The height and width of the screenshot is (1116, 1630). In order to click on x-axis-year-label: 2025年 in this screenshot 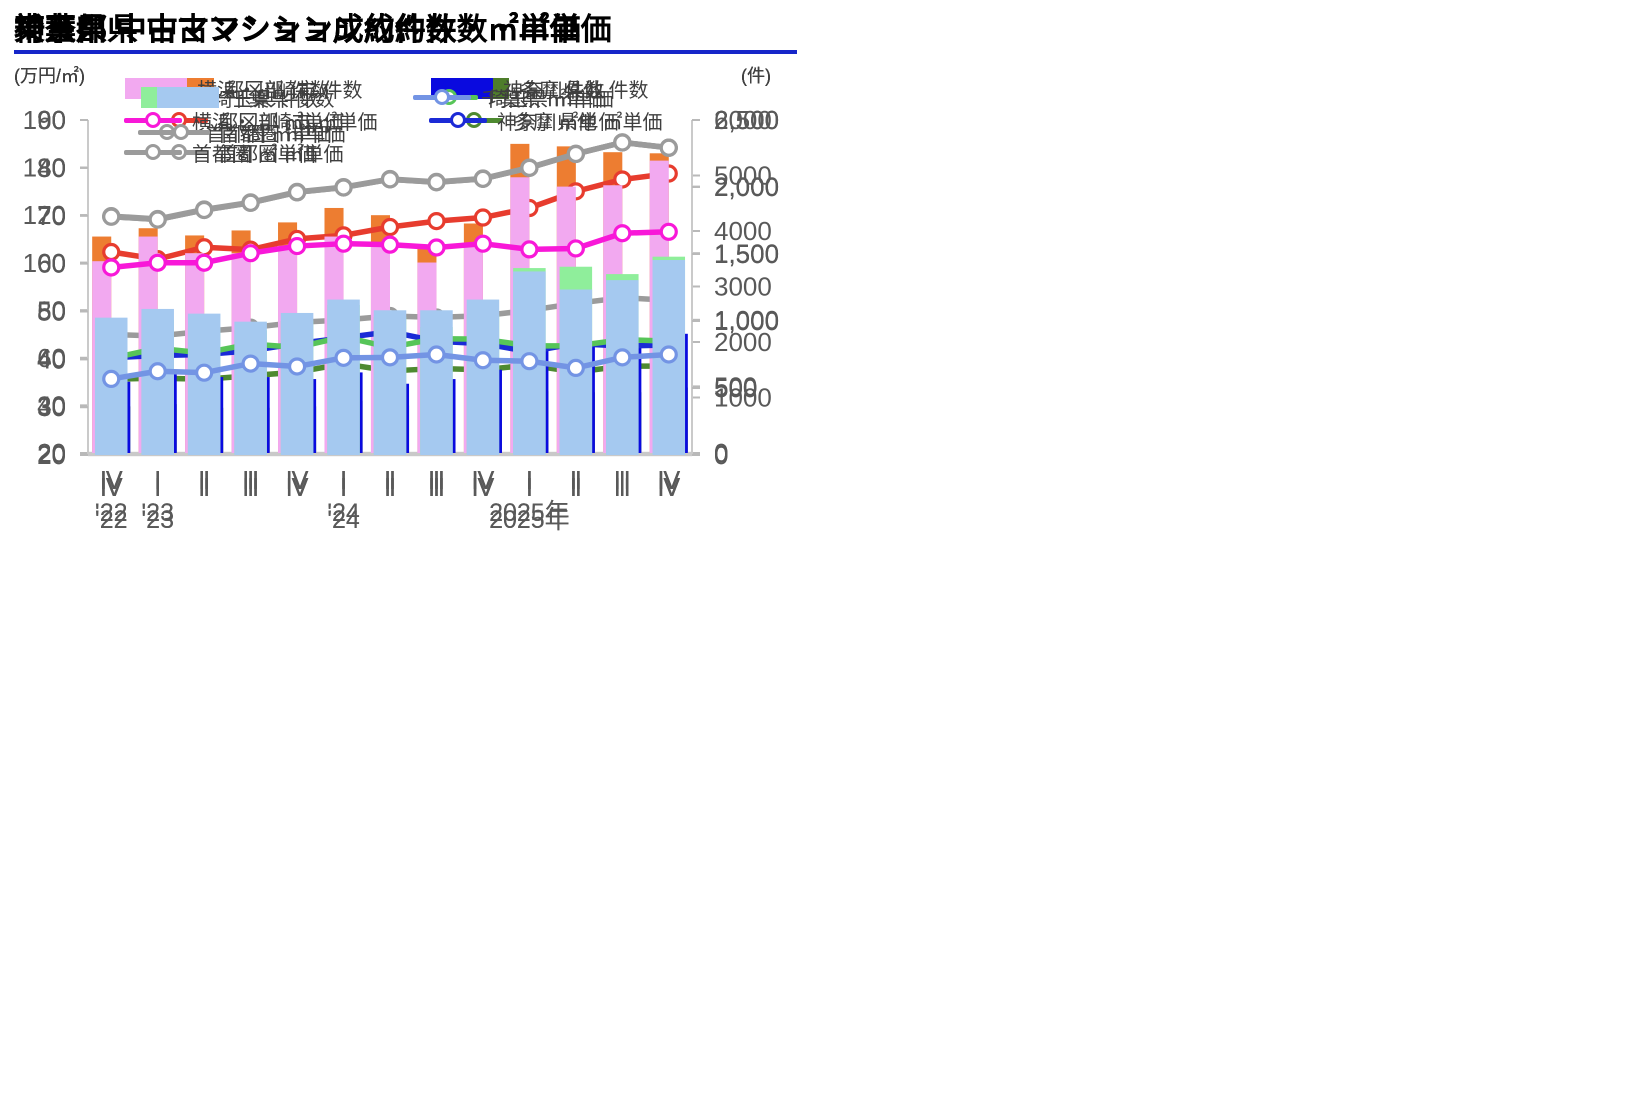, I will do `click(529, 513)`.